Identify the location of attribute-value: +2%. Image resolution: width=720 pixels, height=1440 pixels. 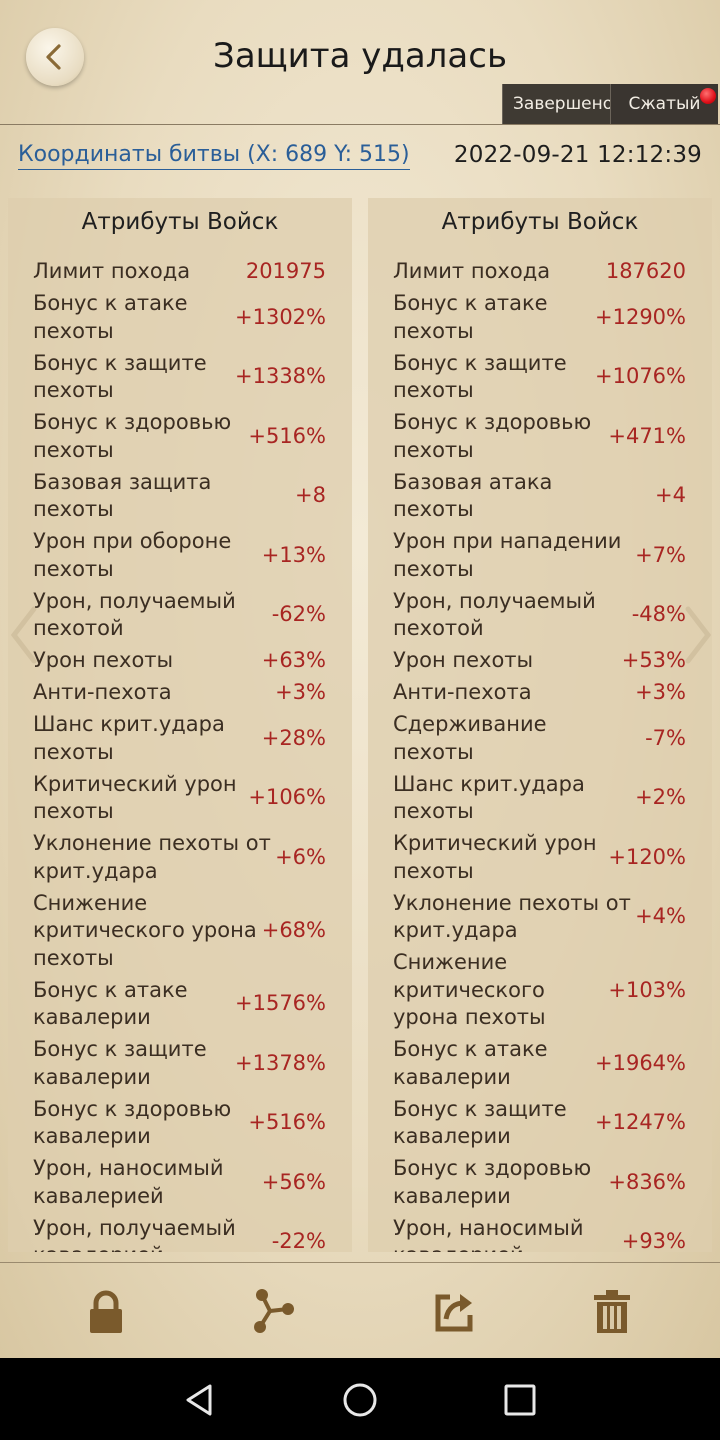
(660, 797).